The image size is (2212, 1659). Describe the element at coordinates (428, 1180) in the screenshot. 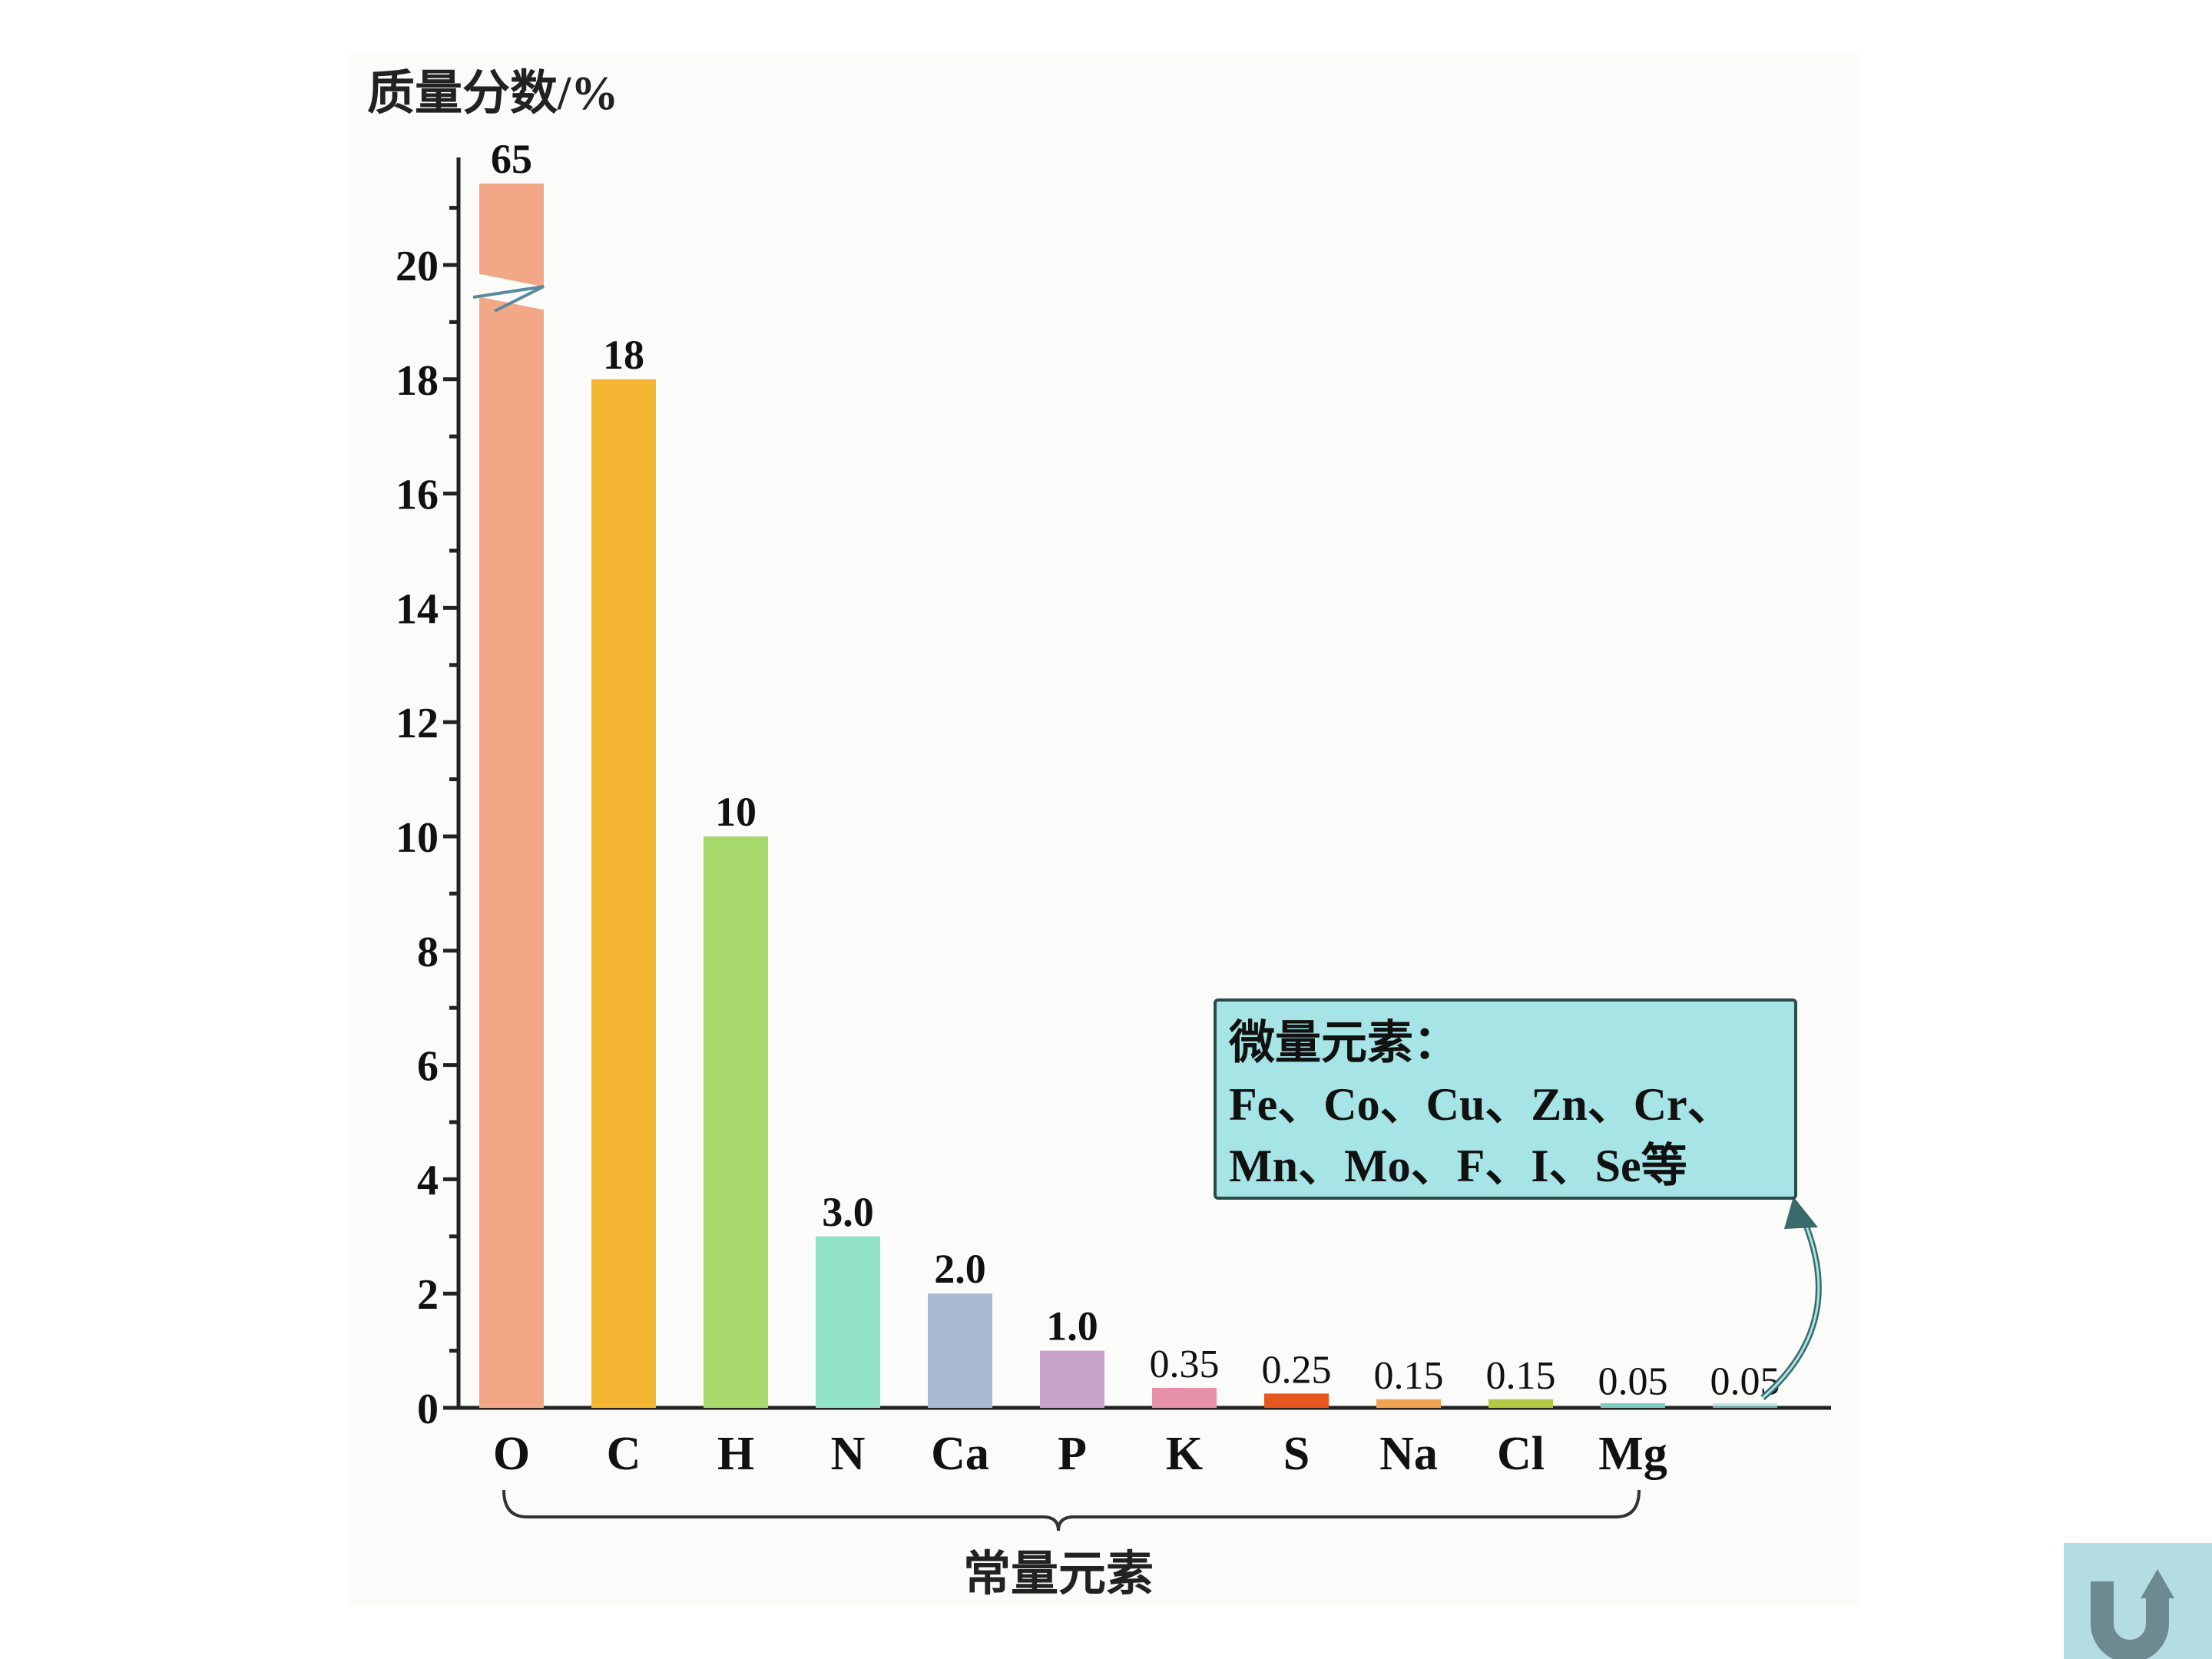

I see `y-tick-label: 4` at that location.